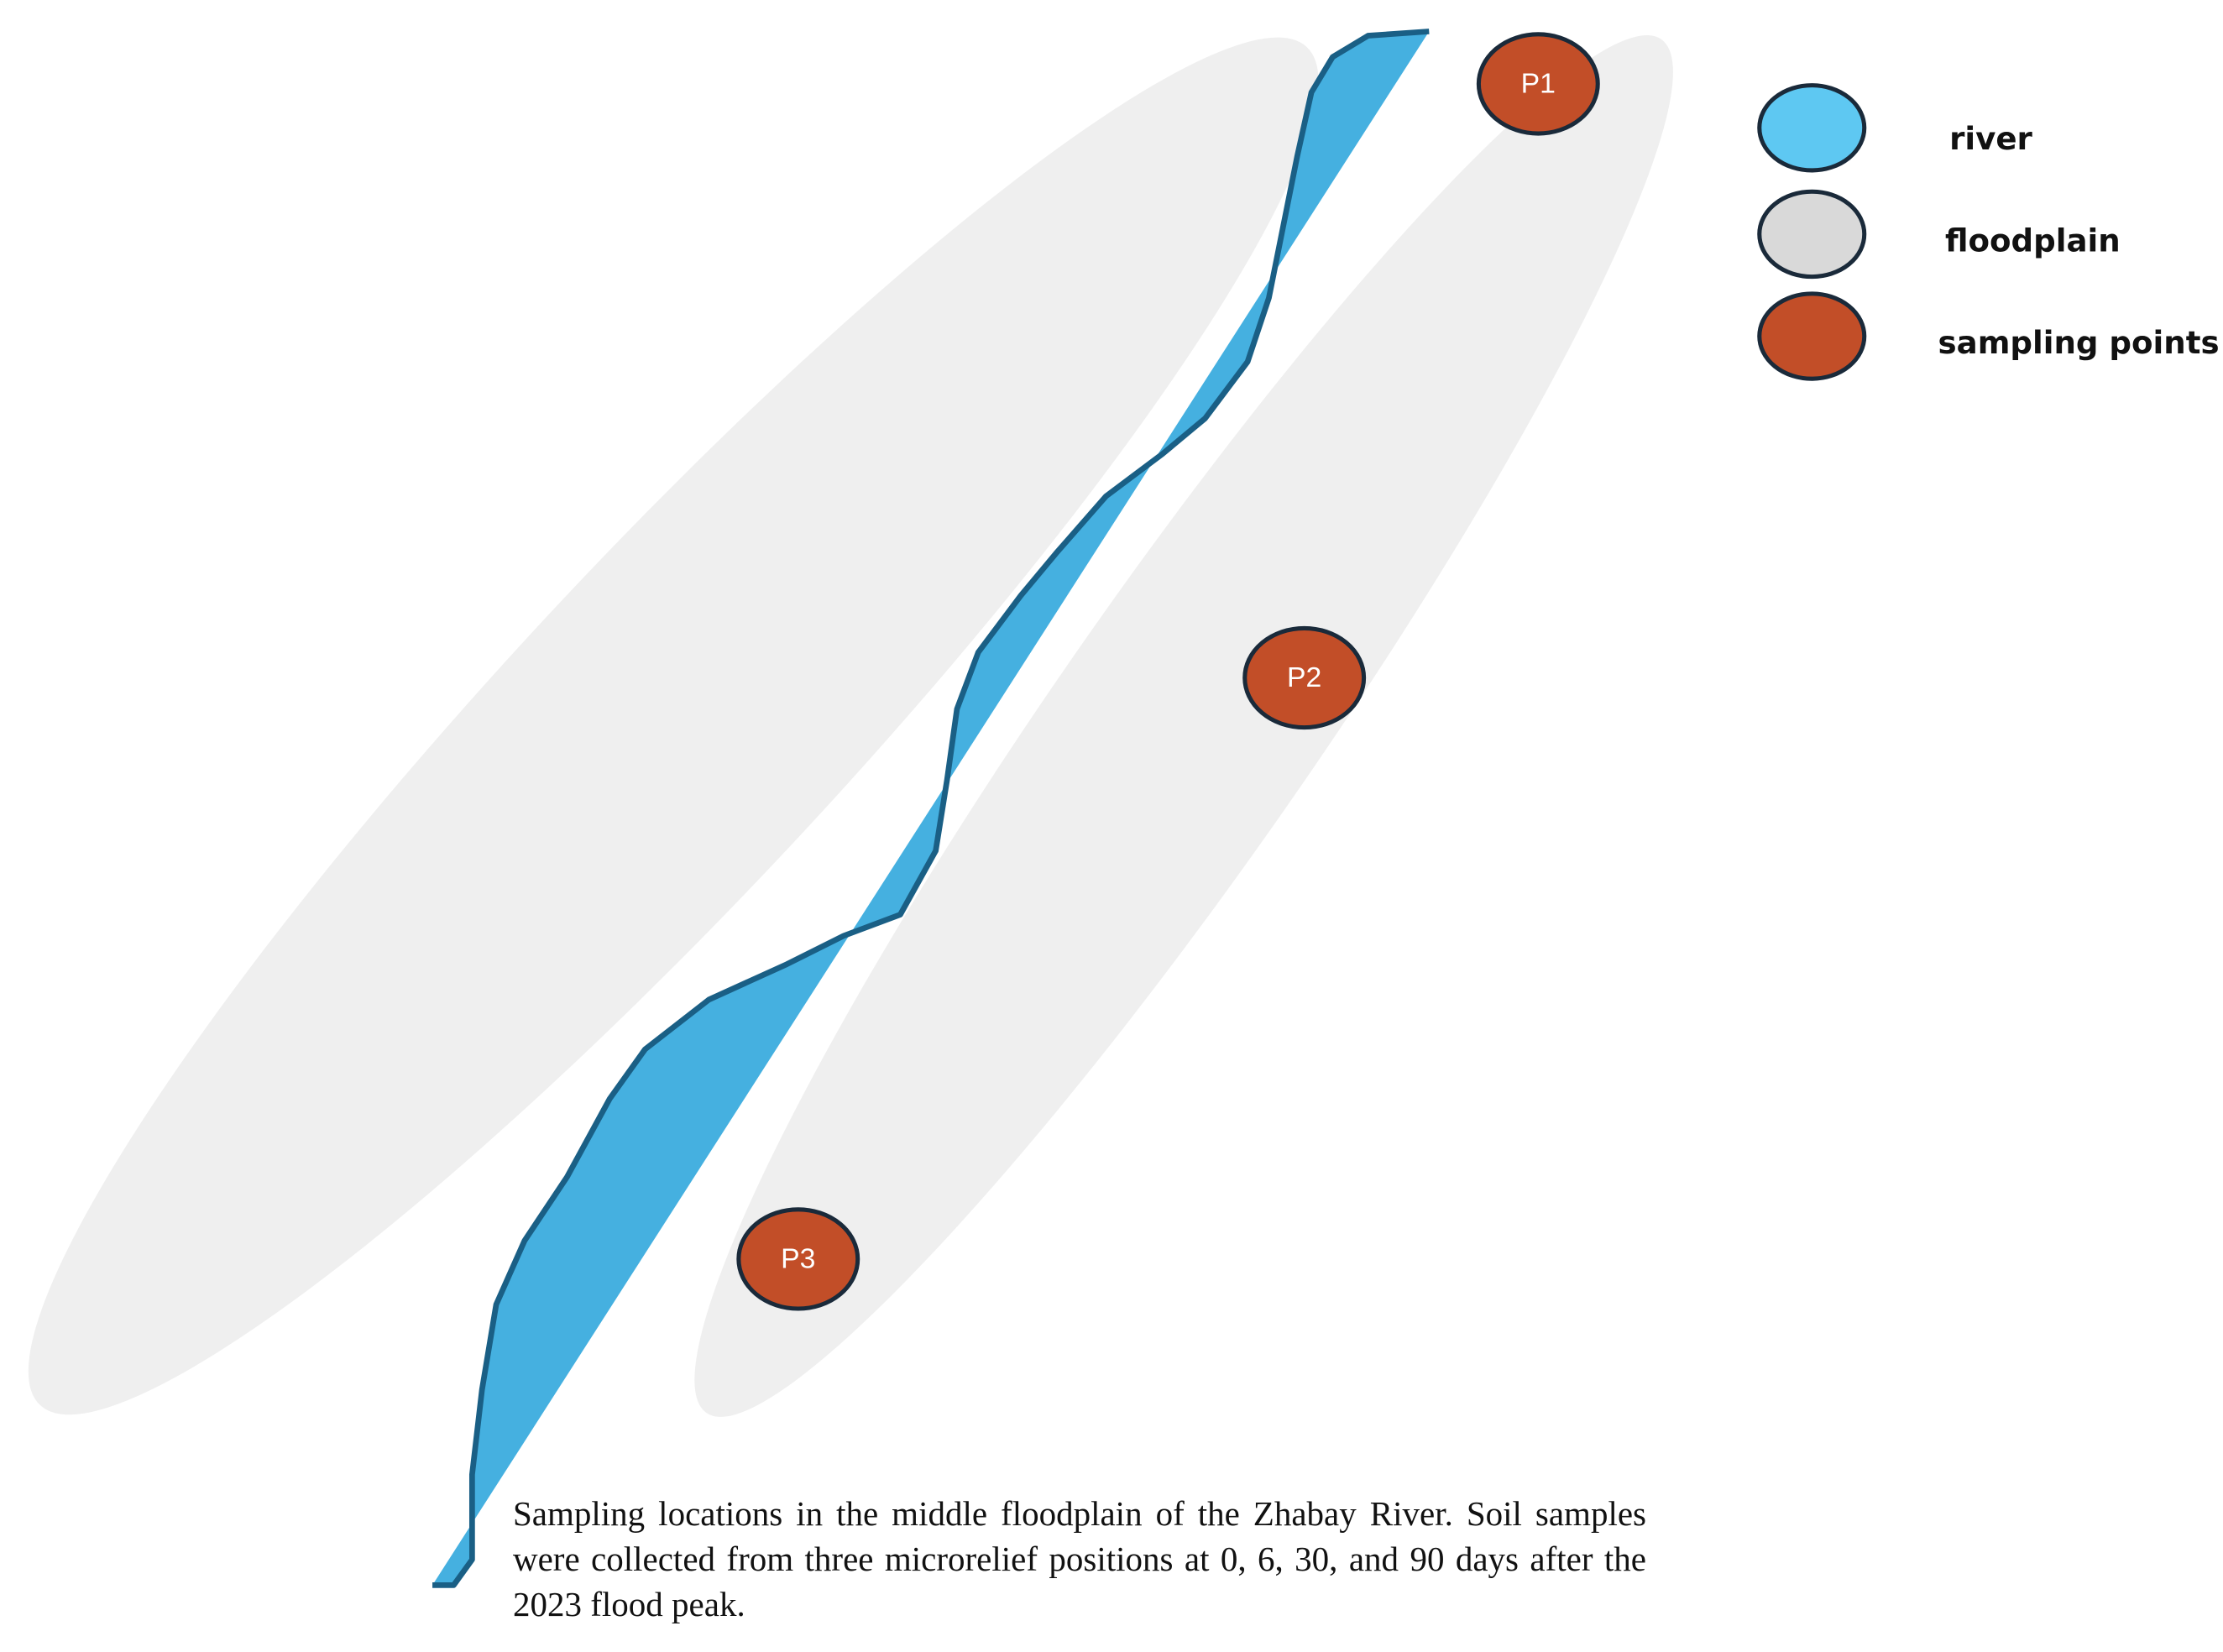  I want to click on point-label: P1, so click(1538, 84).